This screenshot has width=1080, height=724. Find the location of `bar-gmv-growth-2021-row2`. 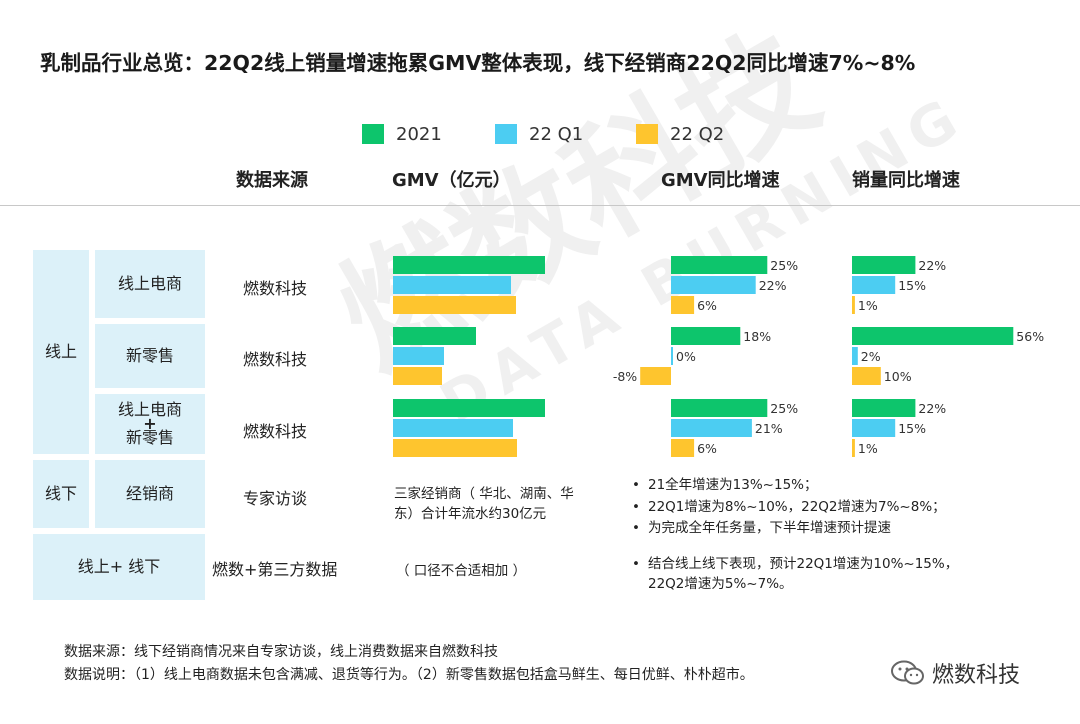

bar-gmv-growth-2021-row2 is located at coordinates (706, 336).